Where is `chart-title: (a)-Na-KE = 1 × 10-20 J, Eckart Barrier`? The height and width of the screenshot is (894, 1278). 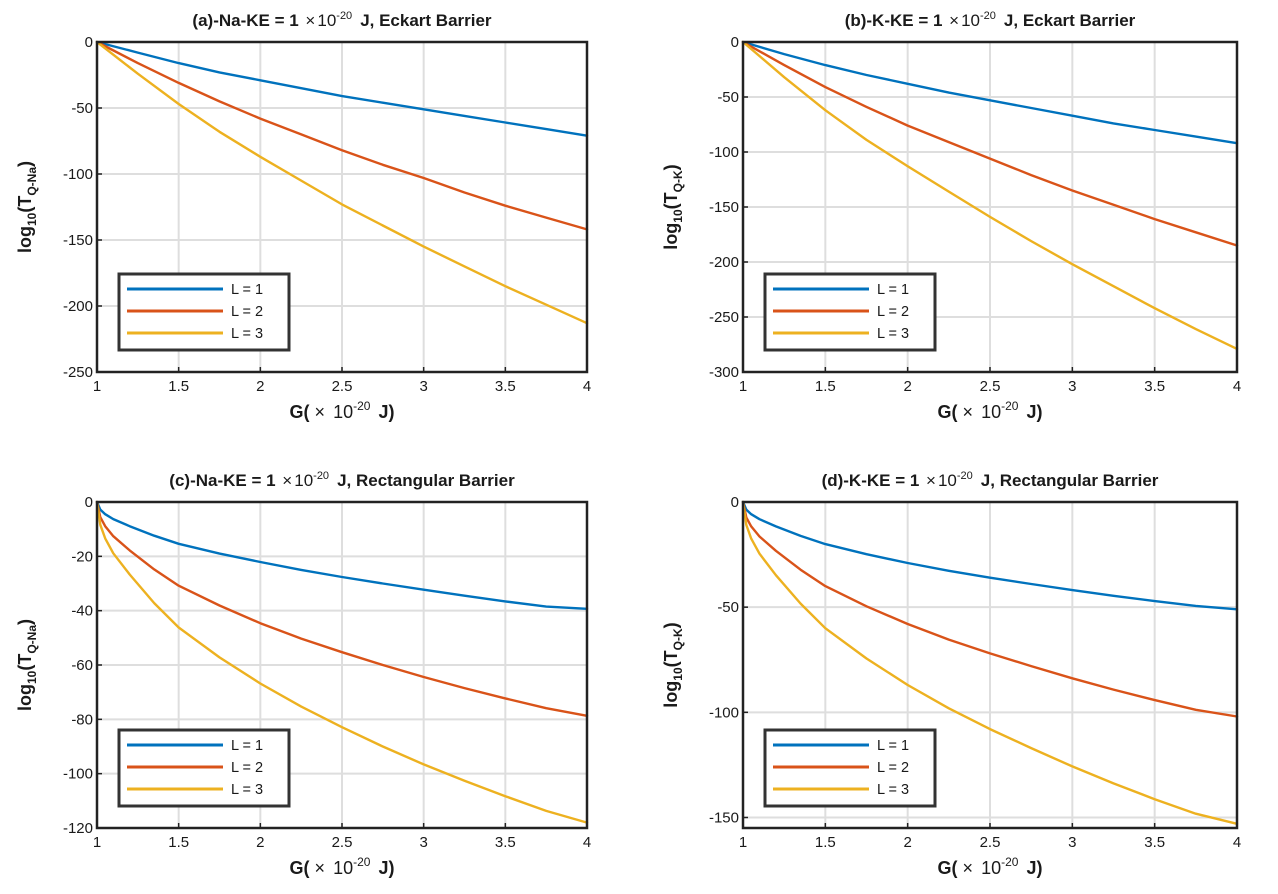 chart-title: (a)-Na-KE = 1 × 10-20 J, Eckart Barrier is located at coordinates (342, 20).